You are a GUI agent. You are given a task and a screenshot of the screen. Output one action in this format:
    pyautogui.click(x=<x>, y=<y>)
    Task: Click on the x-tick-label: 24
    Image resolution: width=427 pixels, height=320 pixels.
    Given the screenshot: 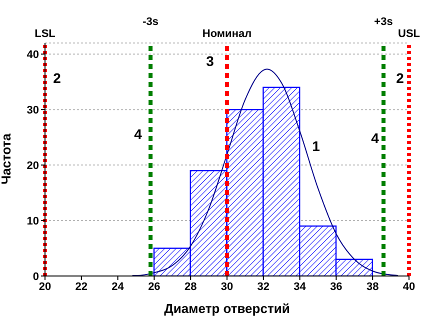 What is the action you would take?
    pyautogui.click(x=118, y=286)
    